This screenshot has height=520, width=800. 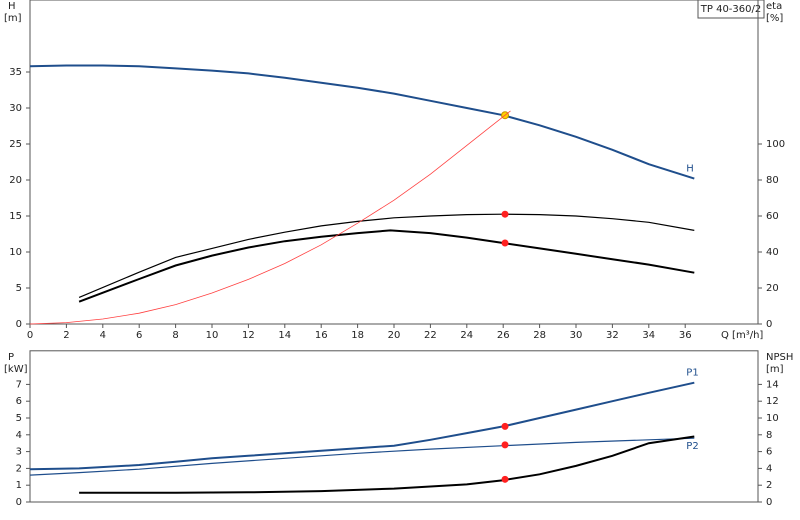 I want to click on title-box, so click(x=731, y=9).